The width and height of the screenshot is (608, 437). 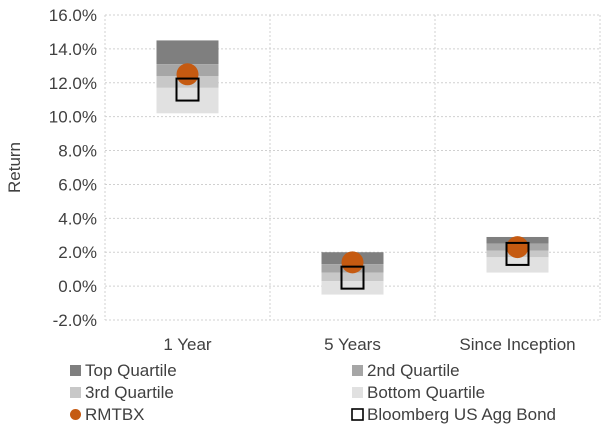 I want to click on y-tick-label: 14.0%, so click(x=73, y=49).